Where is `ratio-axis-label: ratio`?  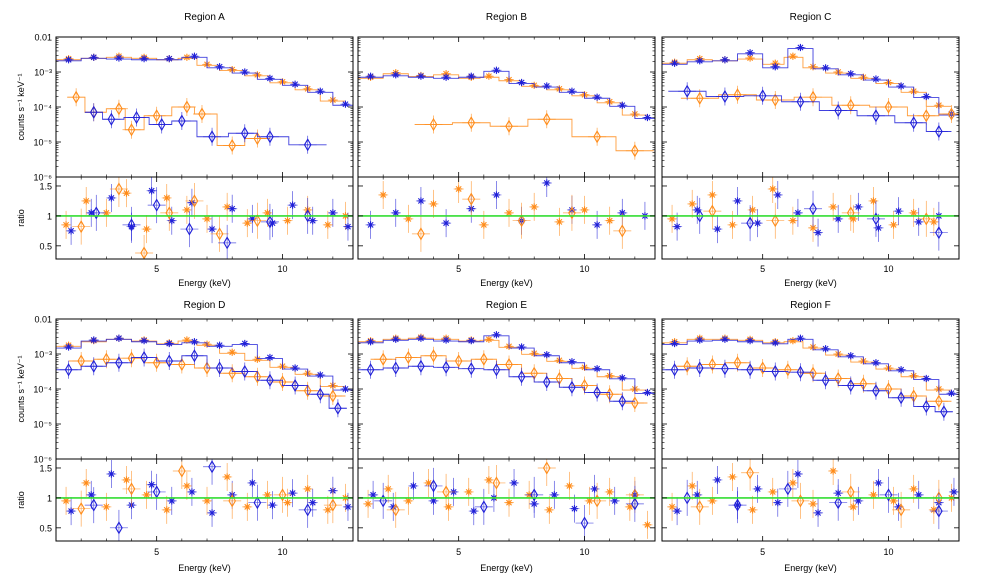 ratio-axis-label: ratio is located at coordinates (21, 500).